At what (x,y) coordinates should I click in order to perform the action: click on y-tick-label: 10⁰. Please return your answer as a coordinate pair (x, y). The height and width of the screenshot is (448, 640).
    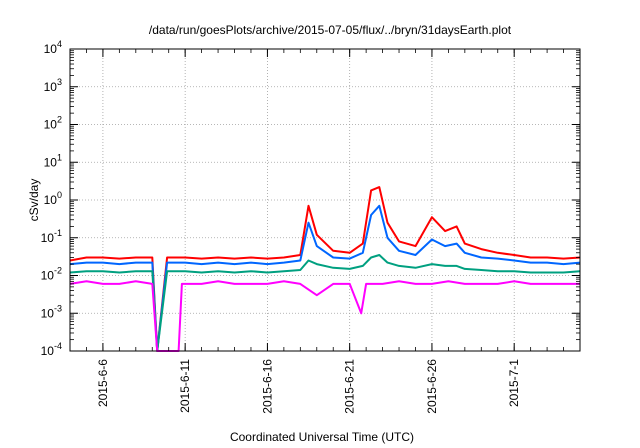
    Looking at the image, I should click on (53, 198).